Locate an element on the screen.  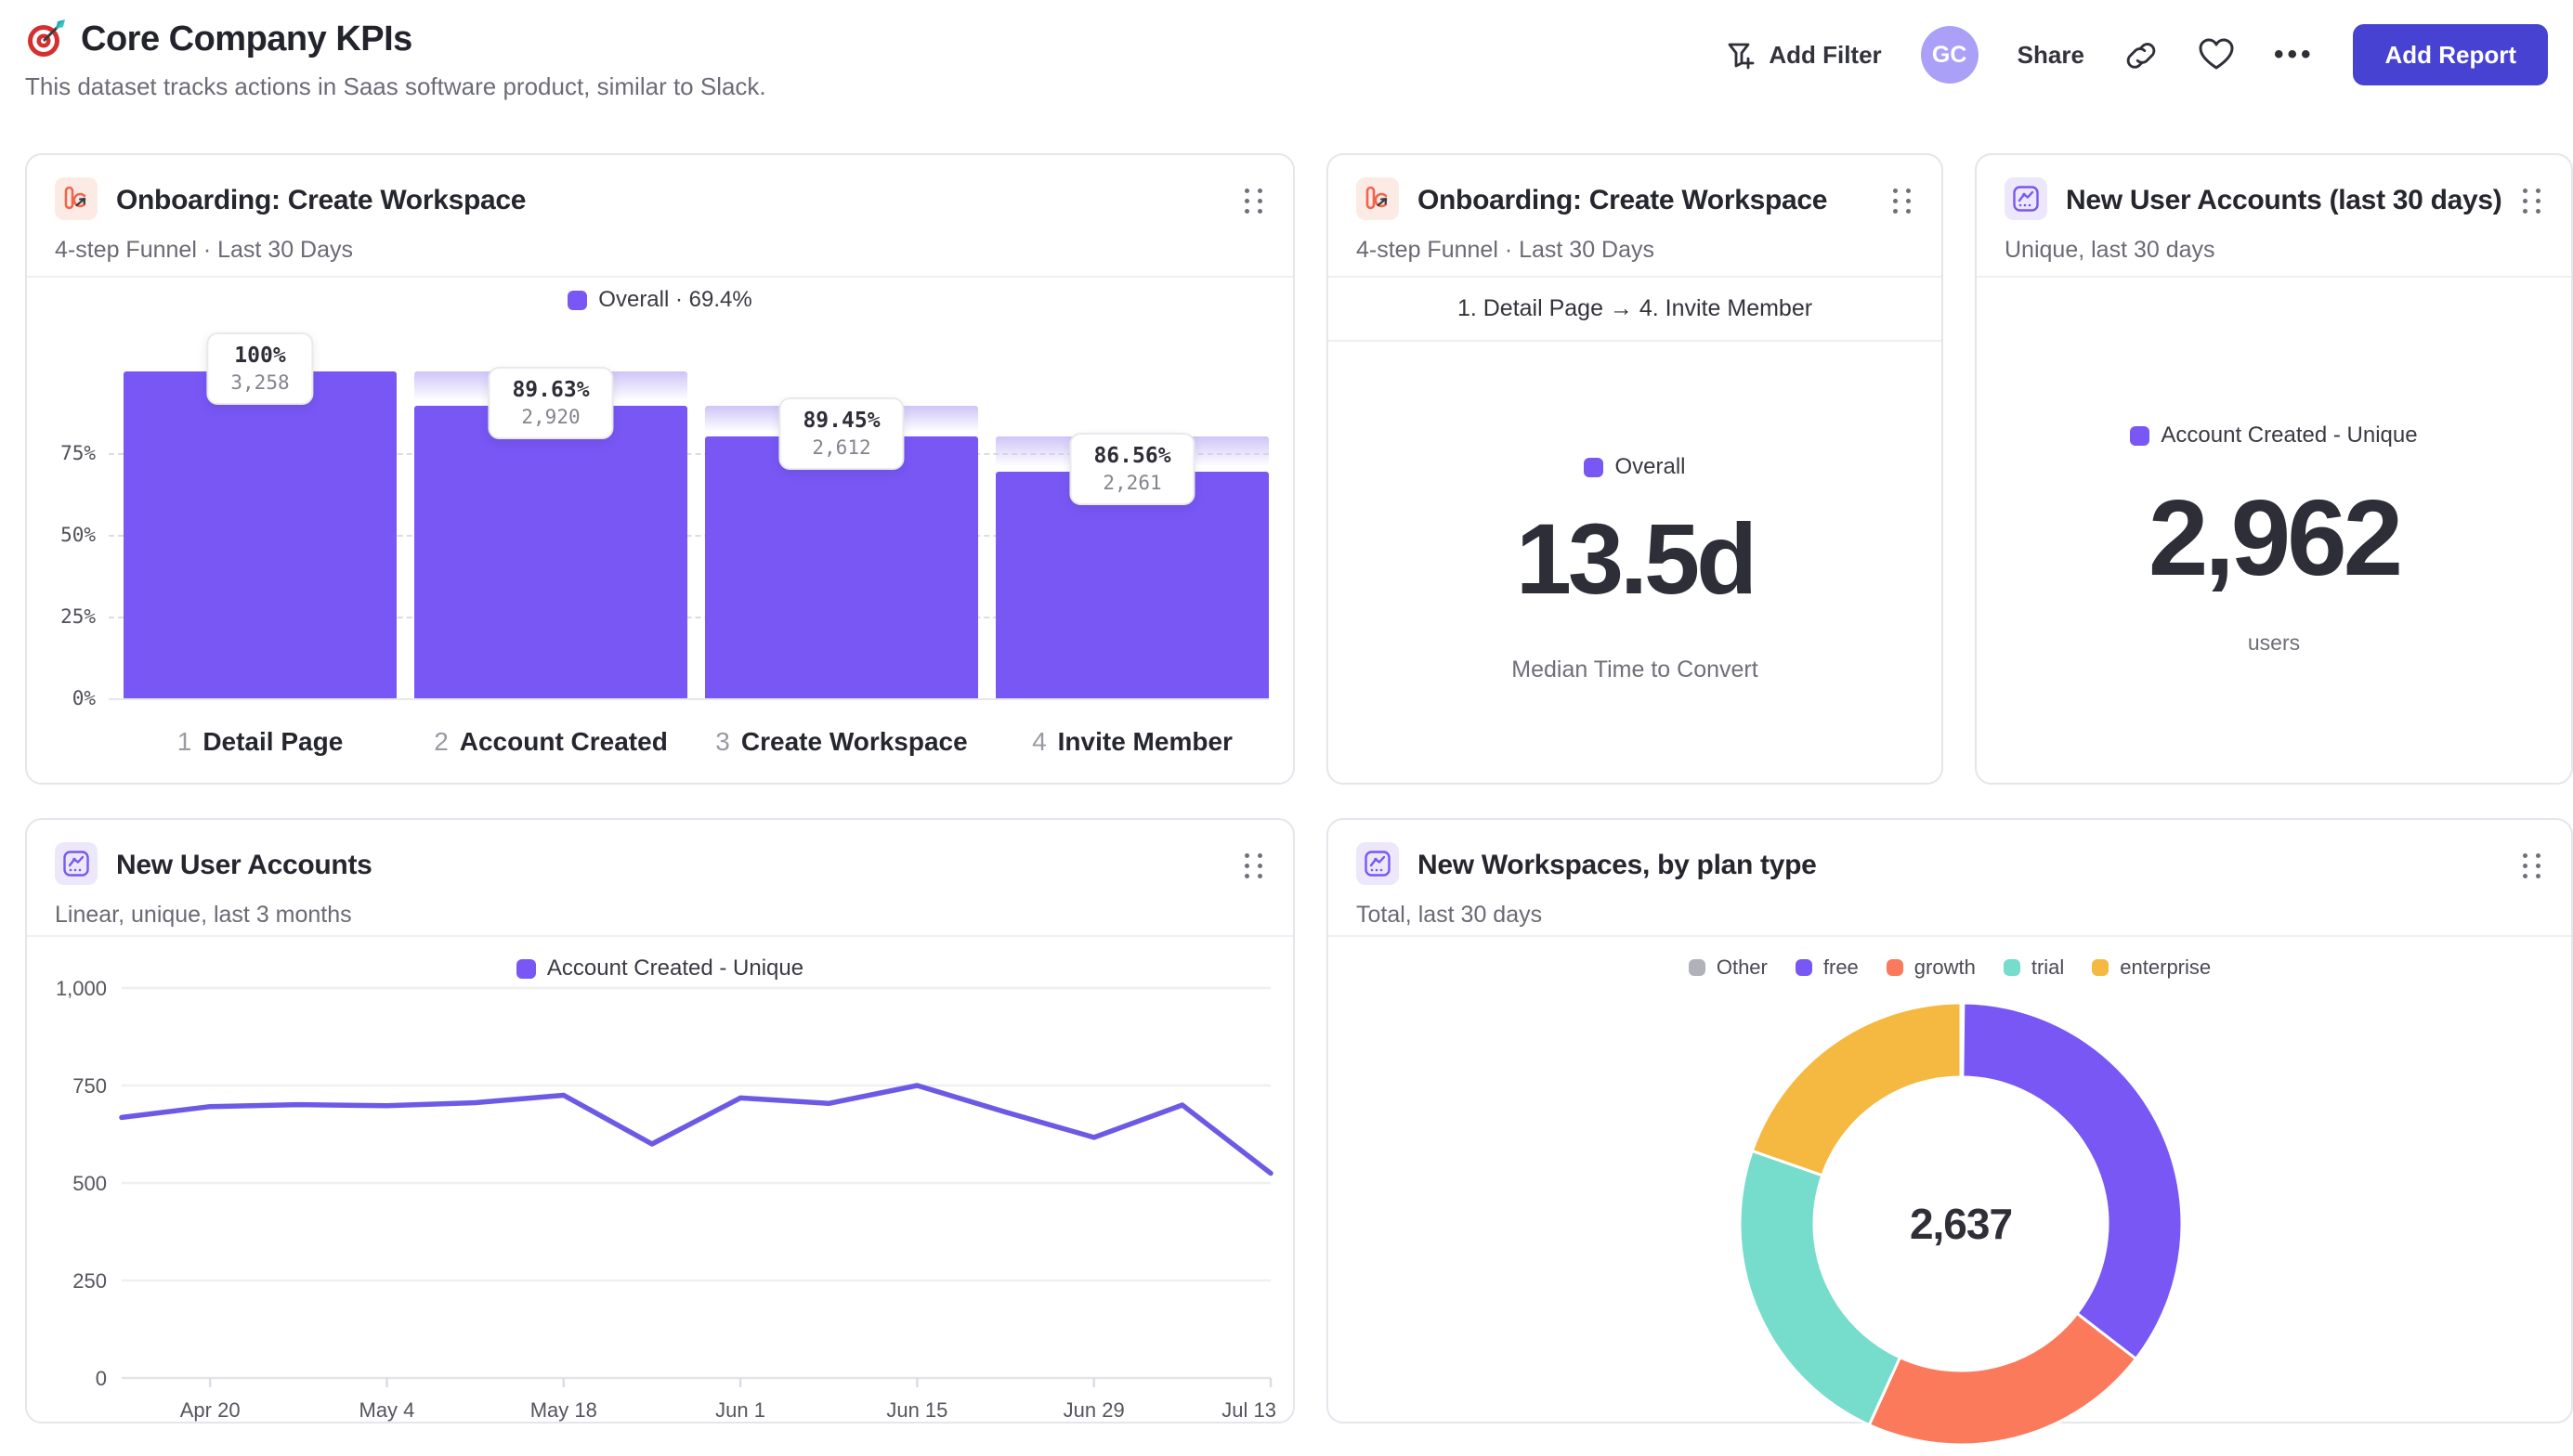
add-filter-button: Add Filter is located at coordinates (1803, 55).